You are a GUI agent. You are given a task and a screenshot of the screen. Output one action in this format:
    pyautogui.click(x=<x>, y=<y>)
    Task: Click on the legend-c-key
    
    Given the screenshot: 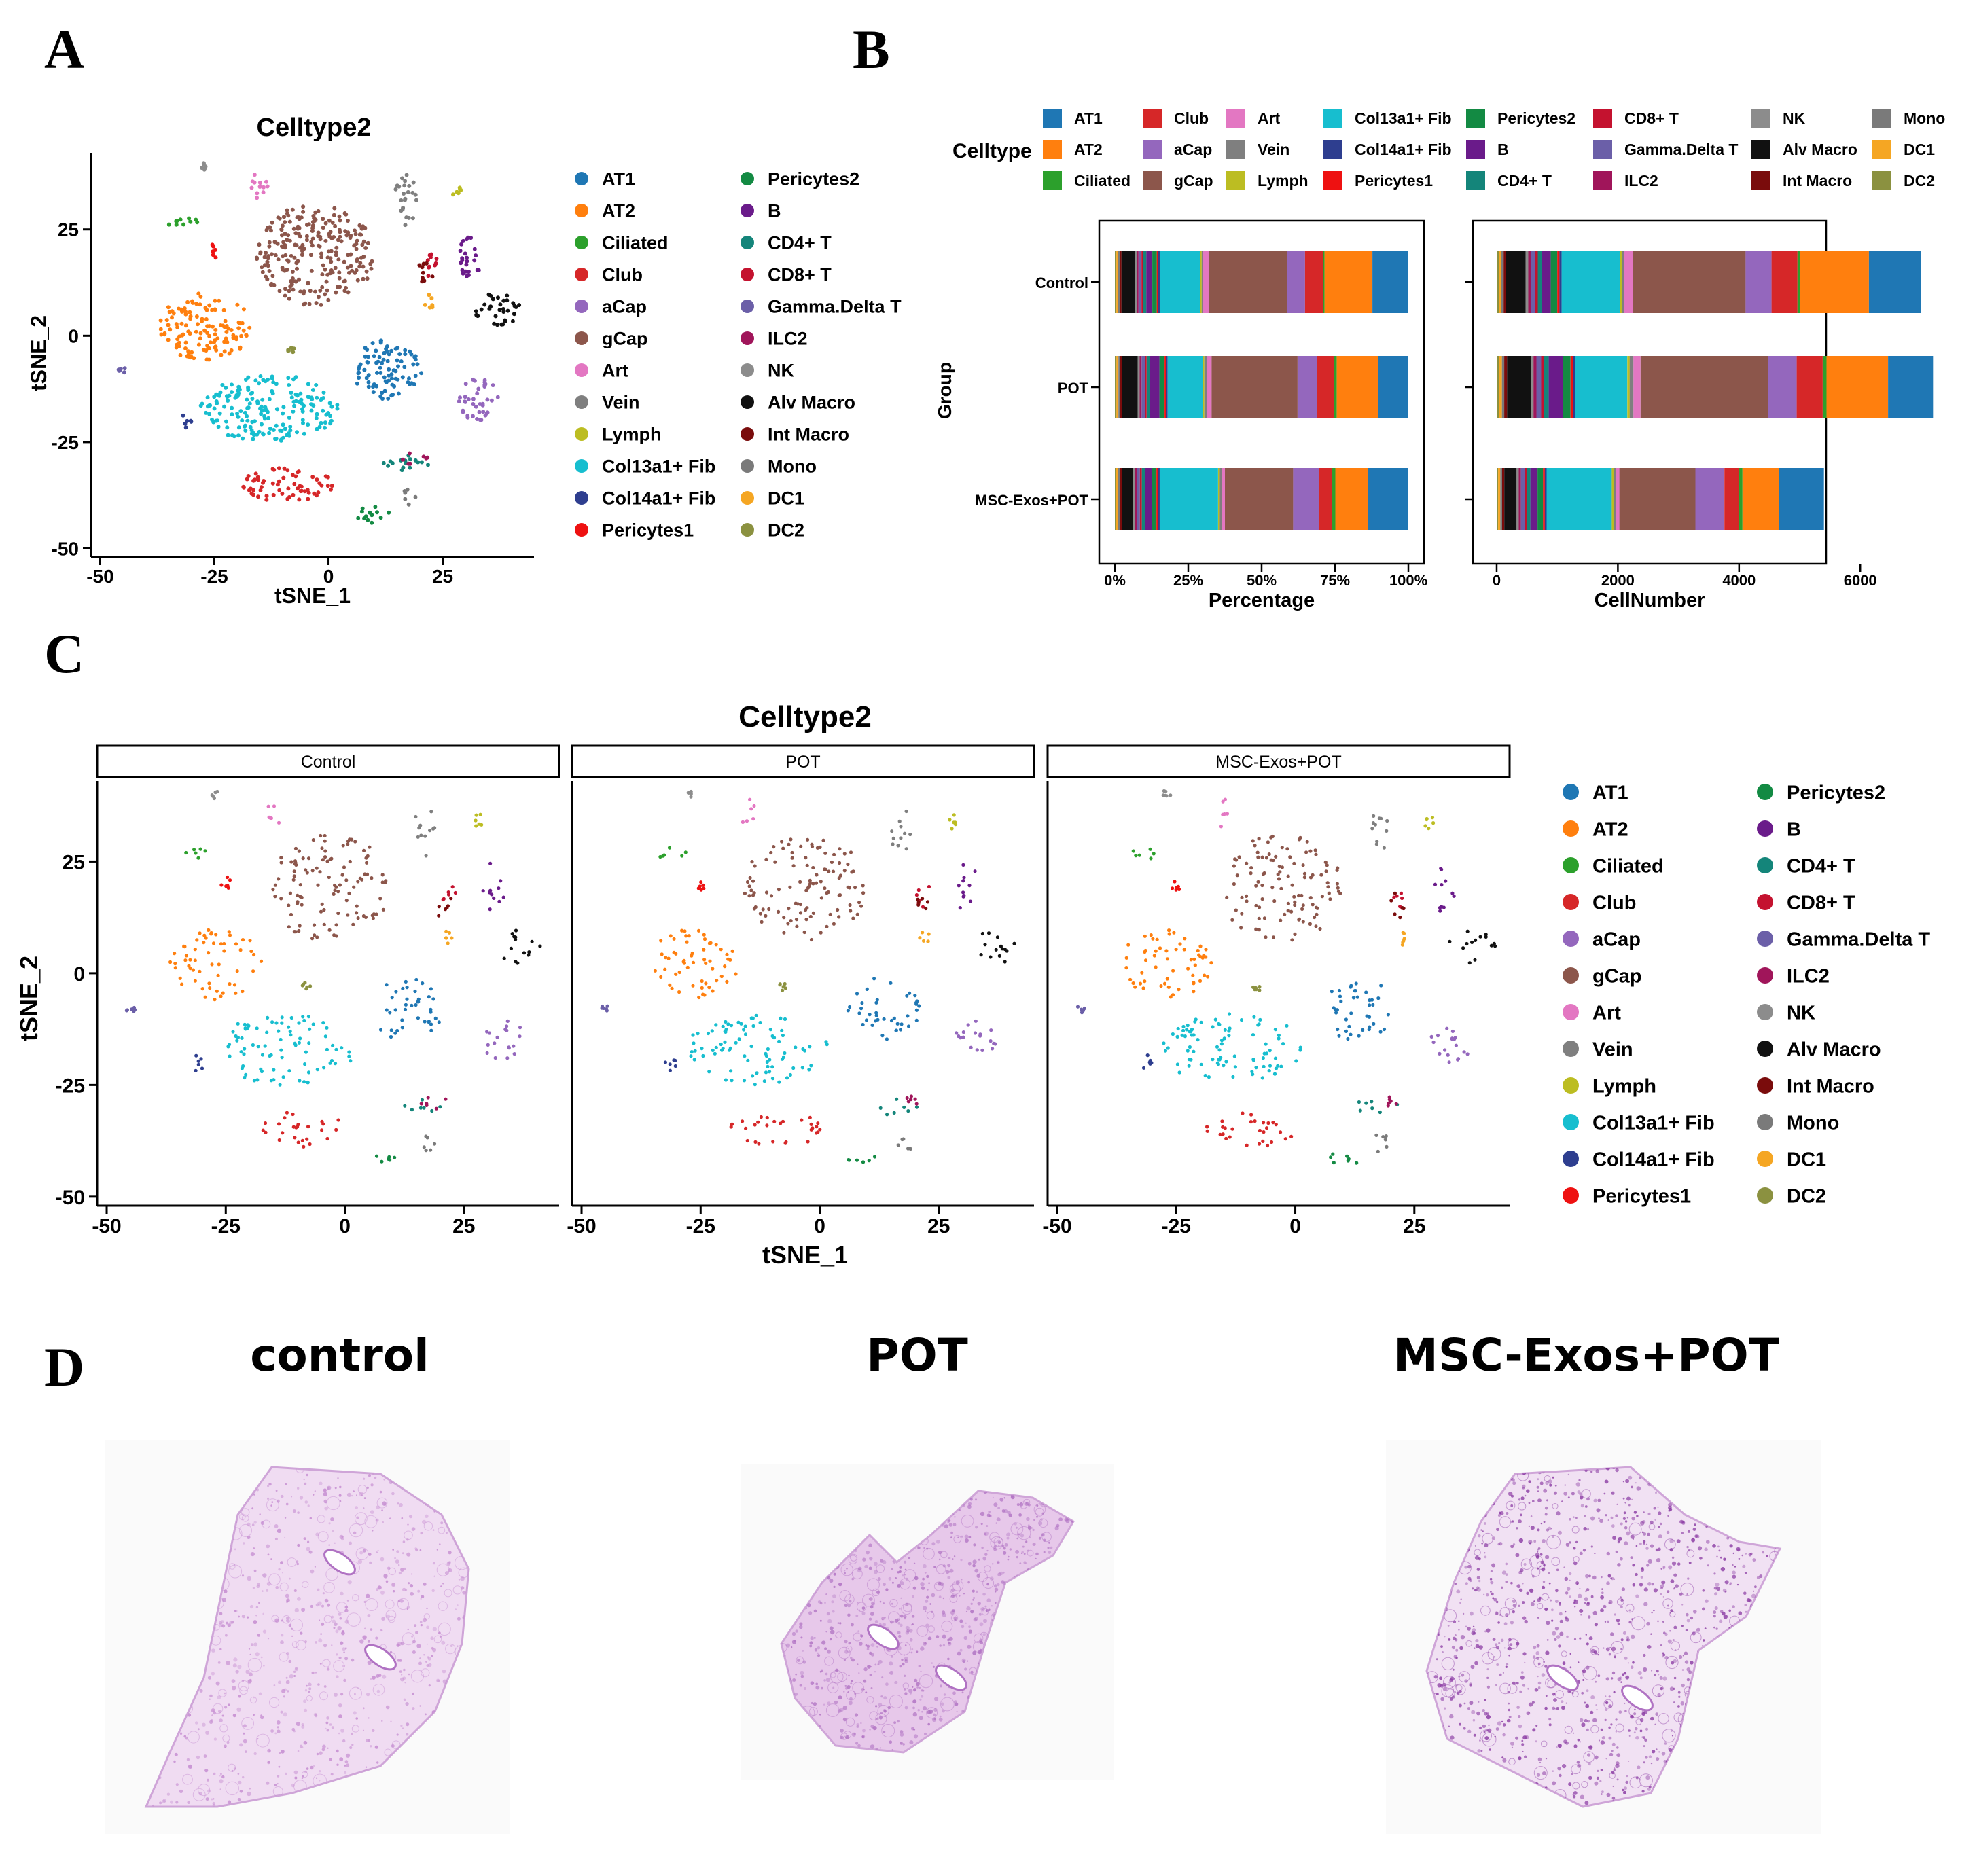 What is the action you would take?
    pyautogui.click(x=1765, y=792)
    